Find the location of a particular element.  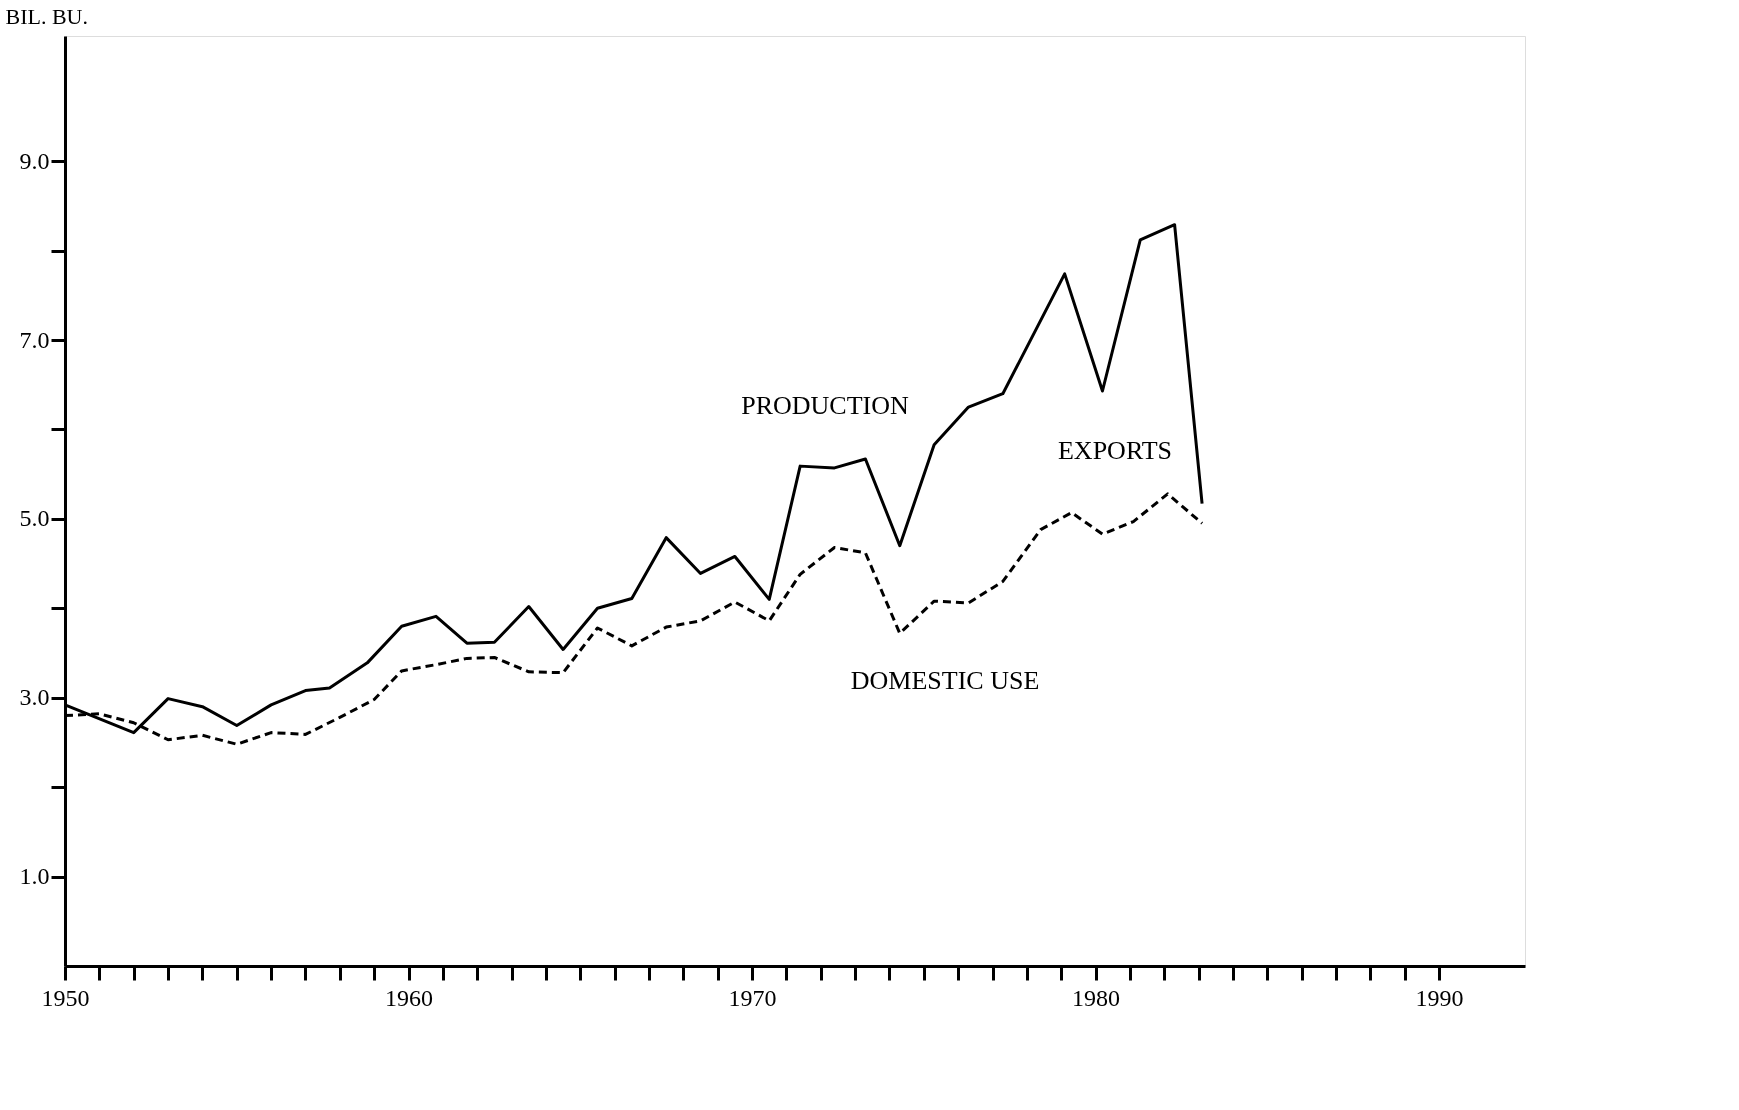

annotation: EXPORTS is located at coordinates (1115, 450).